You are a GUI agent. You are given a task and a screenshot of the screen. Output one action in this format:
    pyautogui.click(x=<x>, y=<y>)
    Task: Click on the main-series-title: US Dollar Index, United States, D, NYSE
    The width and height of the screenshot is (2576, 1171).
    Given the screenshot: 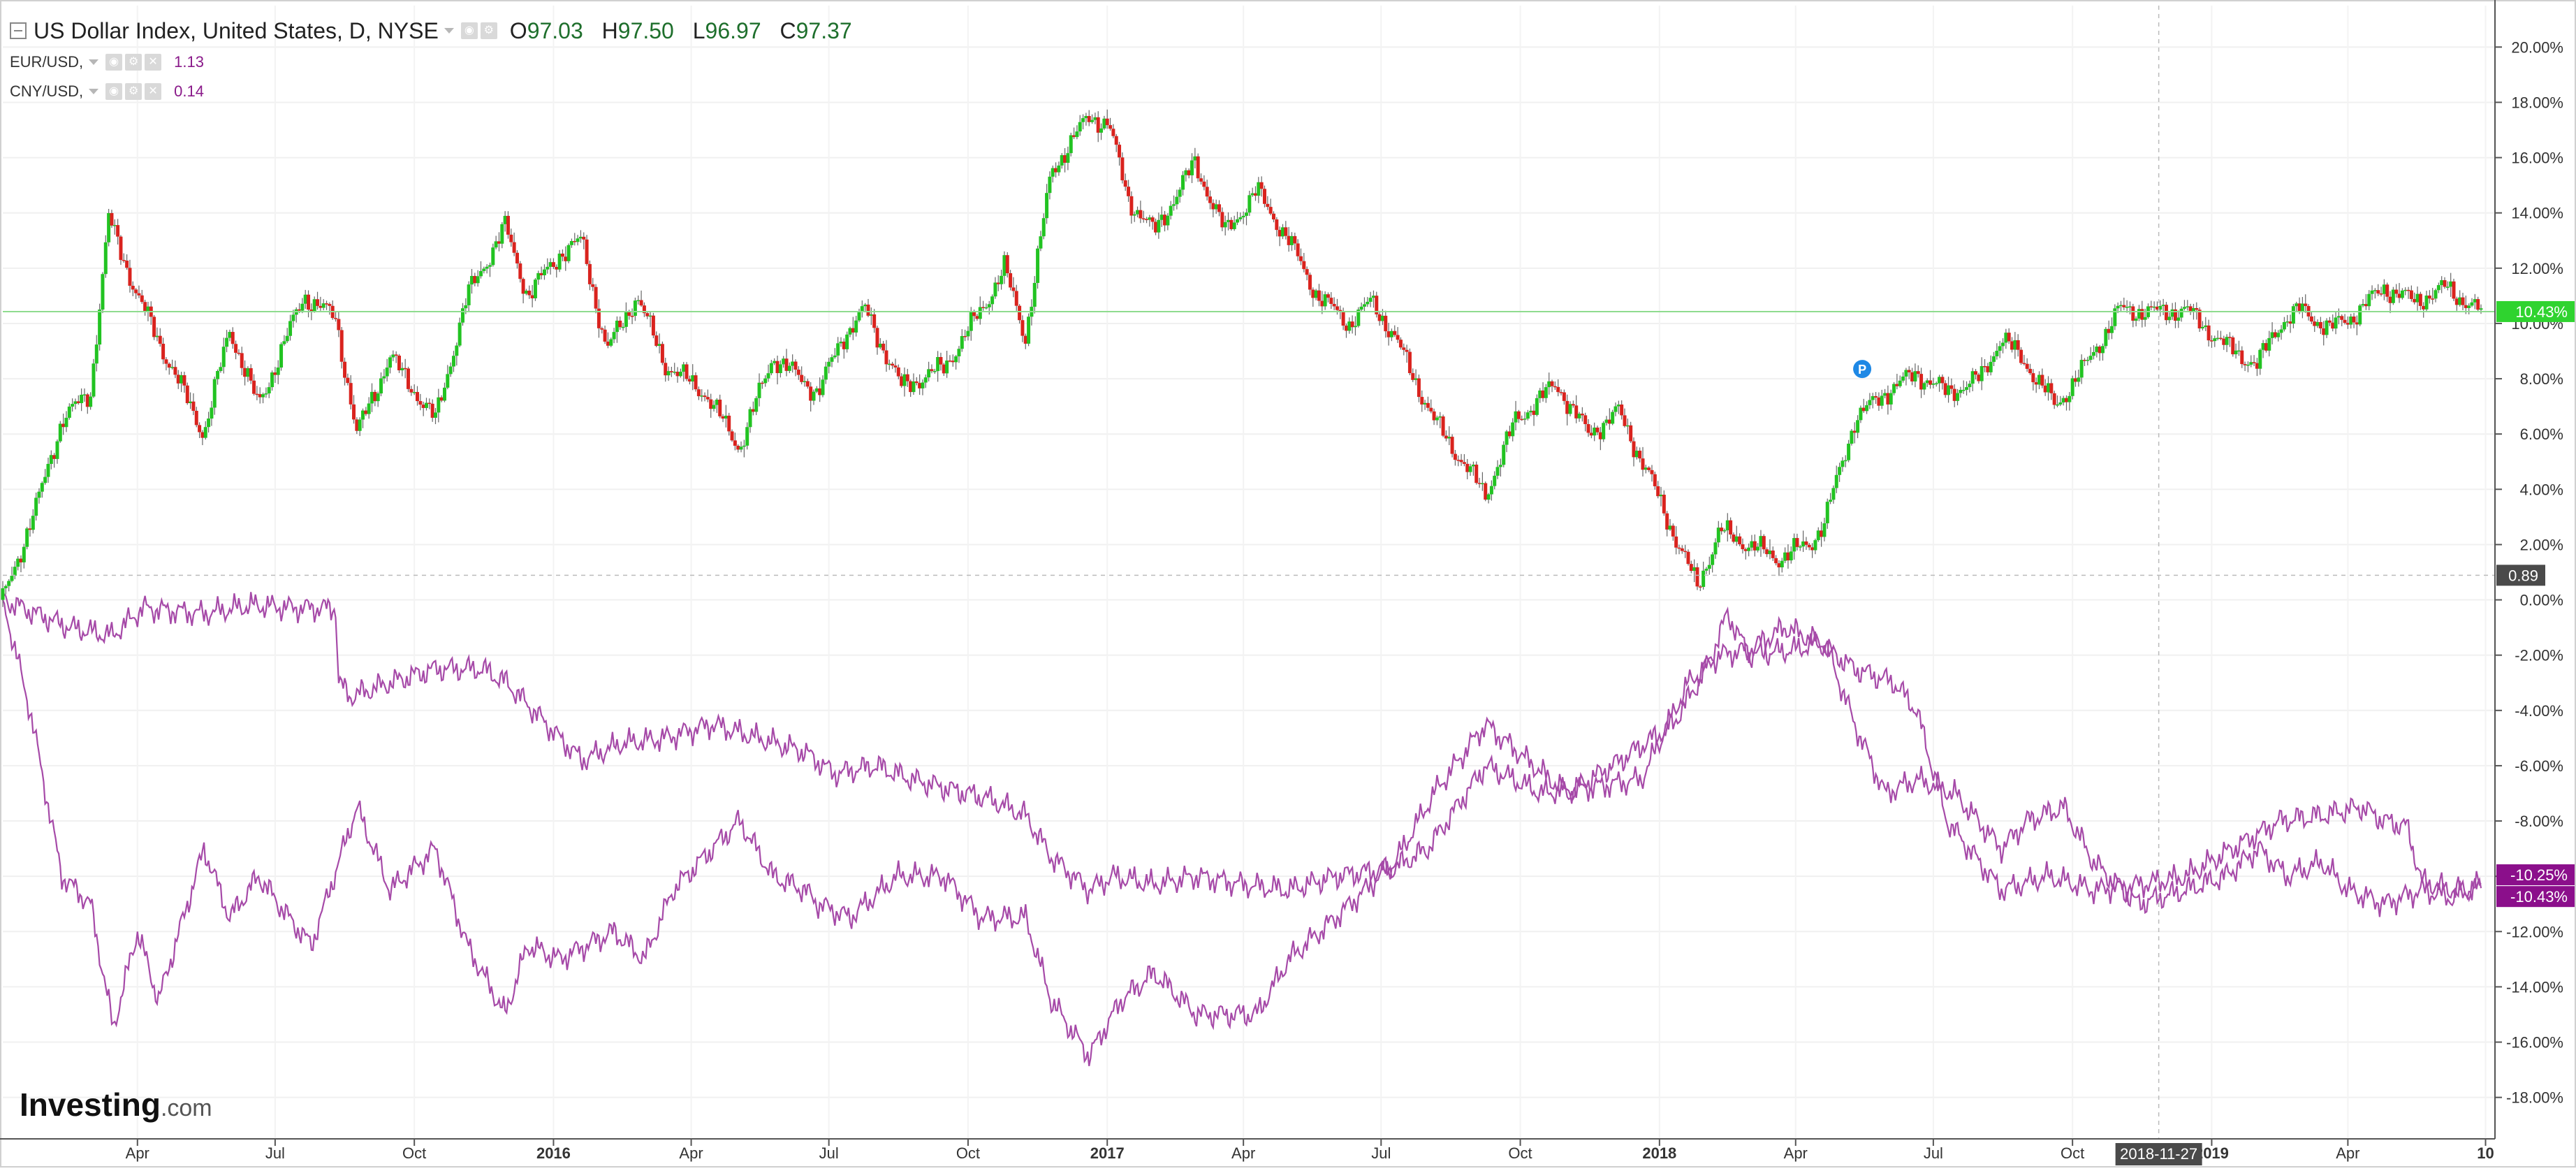 What is the action you would take?
    pyautogui.click(x=237, y=30)
    